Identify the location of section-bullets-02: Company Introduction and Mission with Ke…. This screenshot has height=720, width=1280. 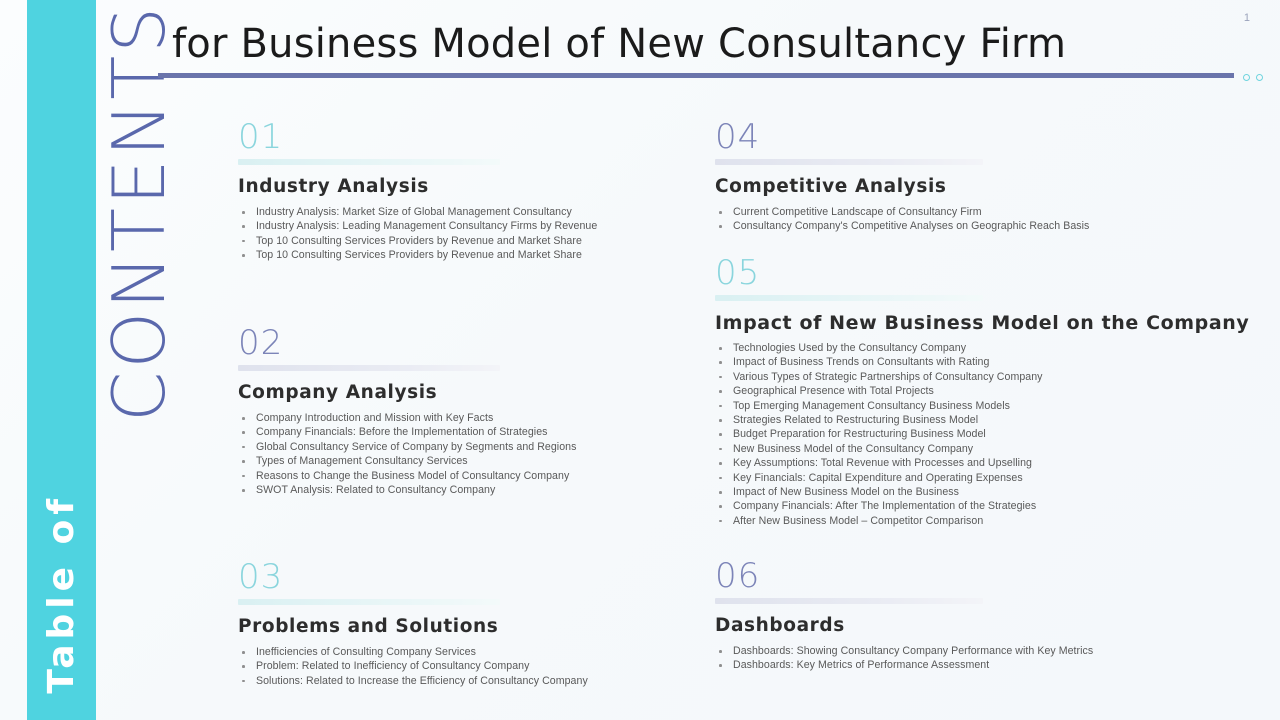
(478, 454).